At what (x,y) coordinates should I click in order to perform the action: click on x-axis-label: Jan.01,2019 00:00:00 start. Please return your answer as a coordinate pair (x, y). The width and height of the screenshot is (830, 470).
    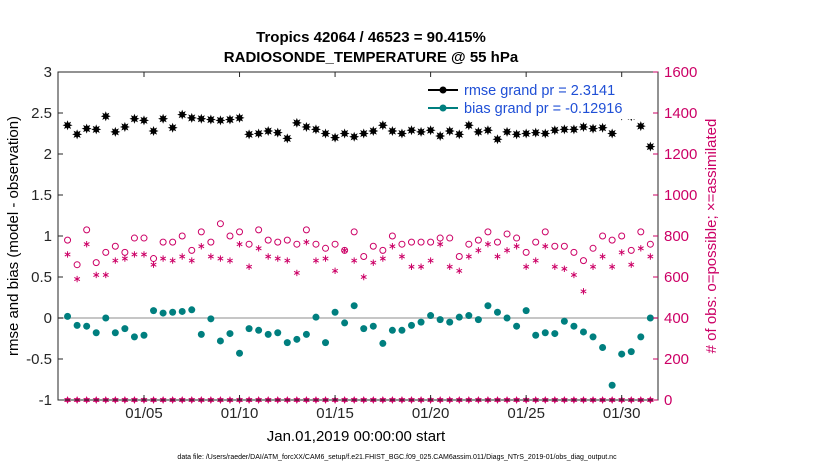
    Looking at the image, I should click on (356, 436).